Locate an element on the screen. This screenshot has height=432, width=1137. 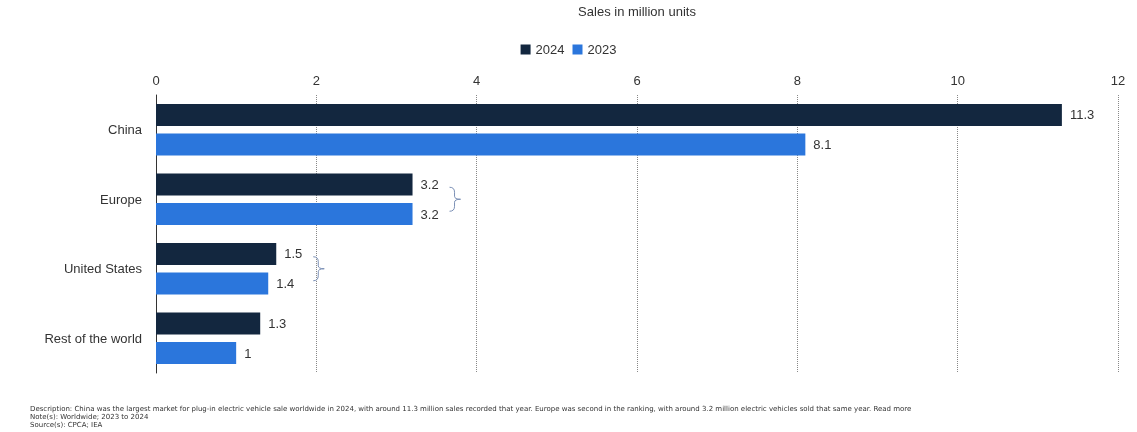
x-tick-label: 12 is located at coordinates (1118, 80).